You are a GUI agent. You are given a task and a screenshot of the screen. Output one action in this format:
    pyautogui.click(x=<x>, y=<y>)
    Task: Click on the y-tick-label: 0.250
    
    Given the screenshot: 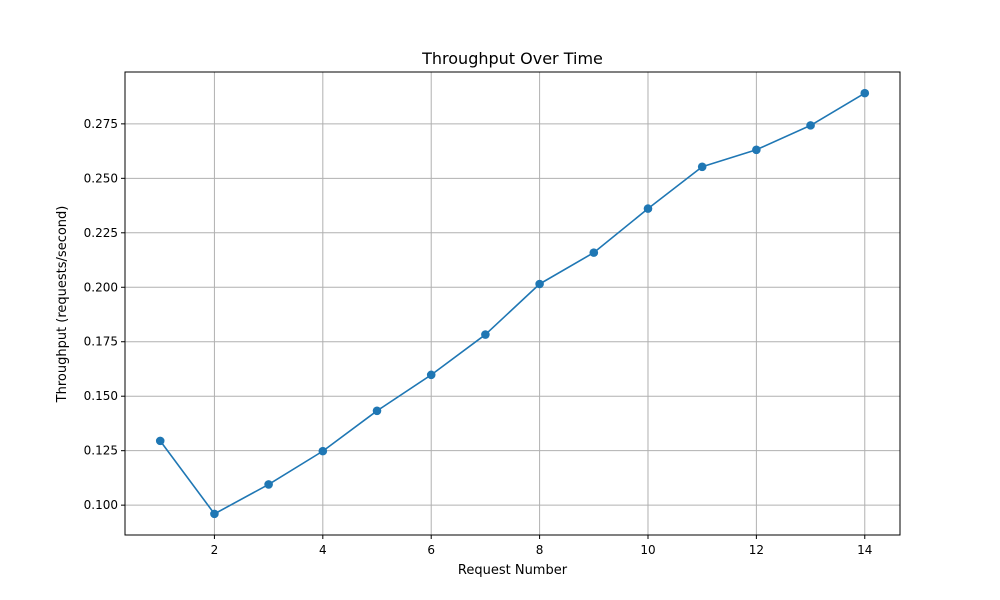 What is the action you would take?
    pyautogui.click(x=101, y=178)
    